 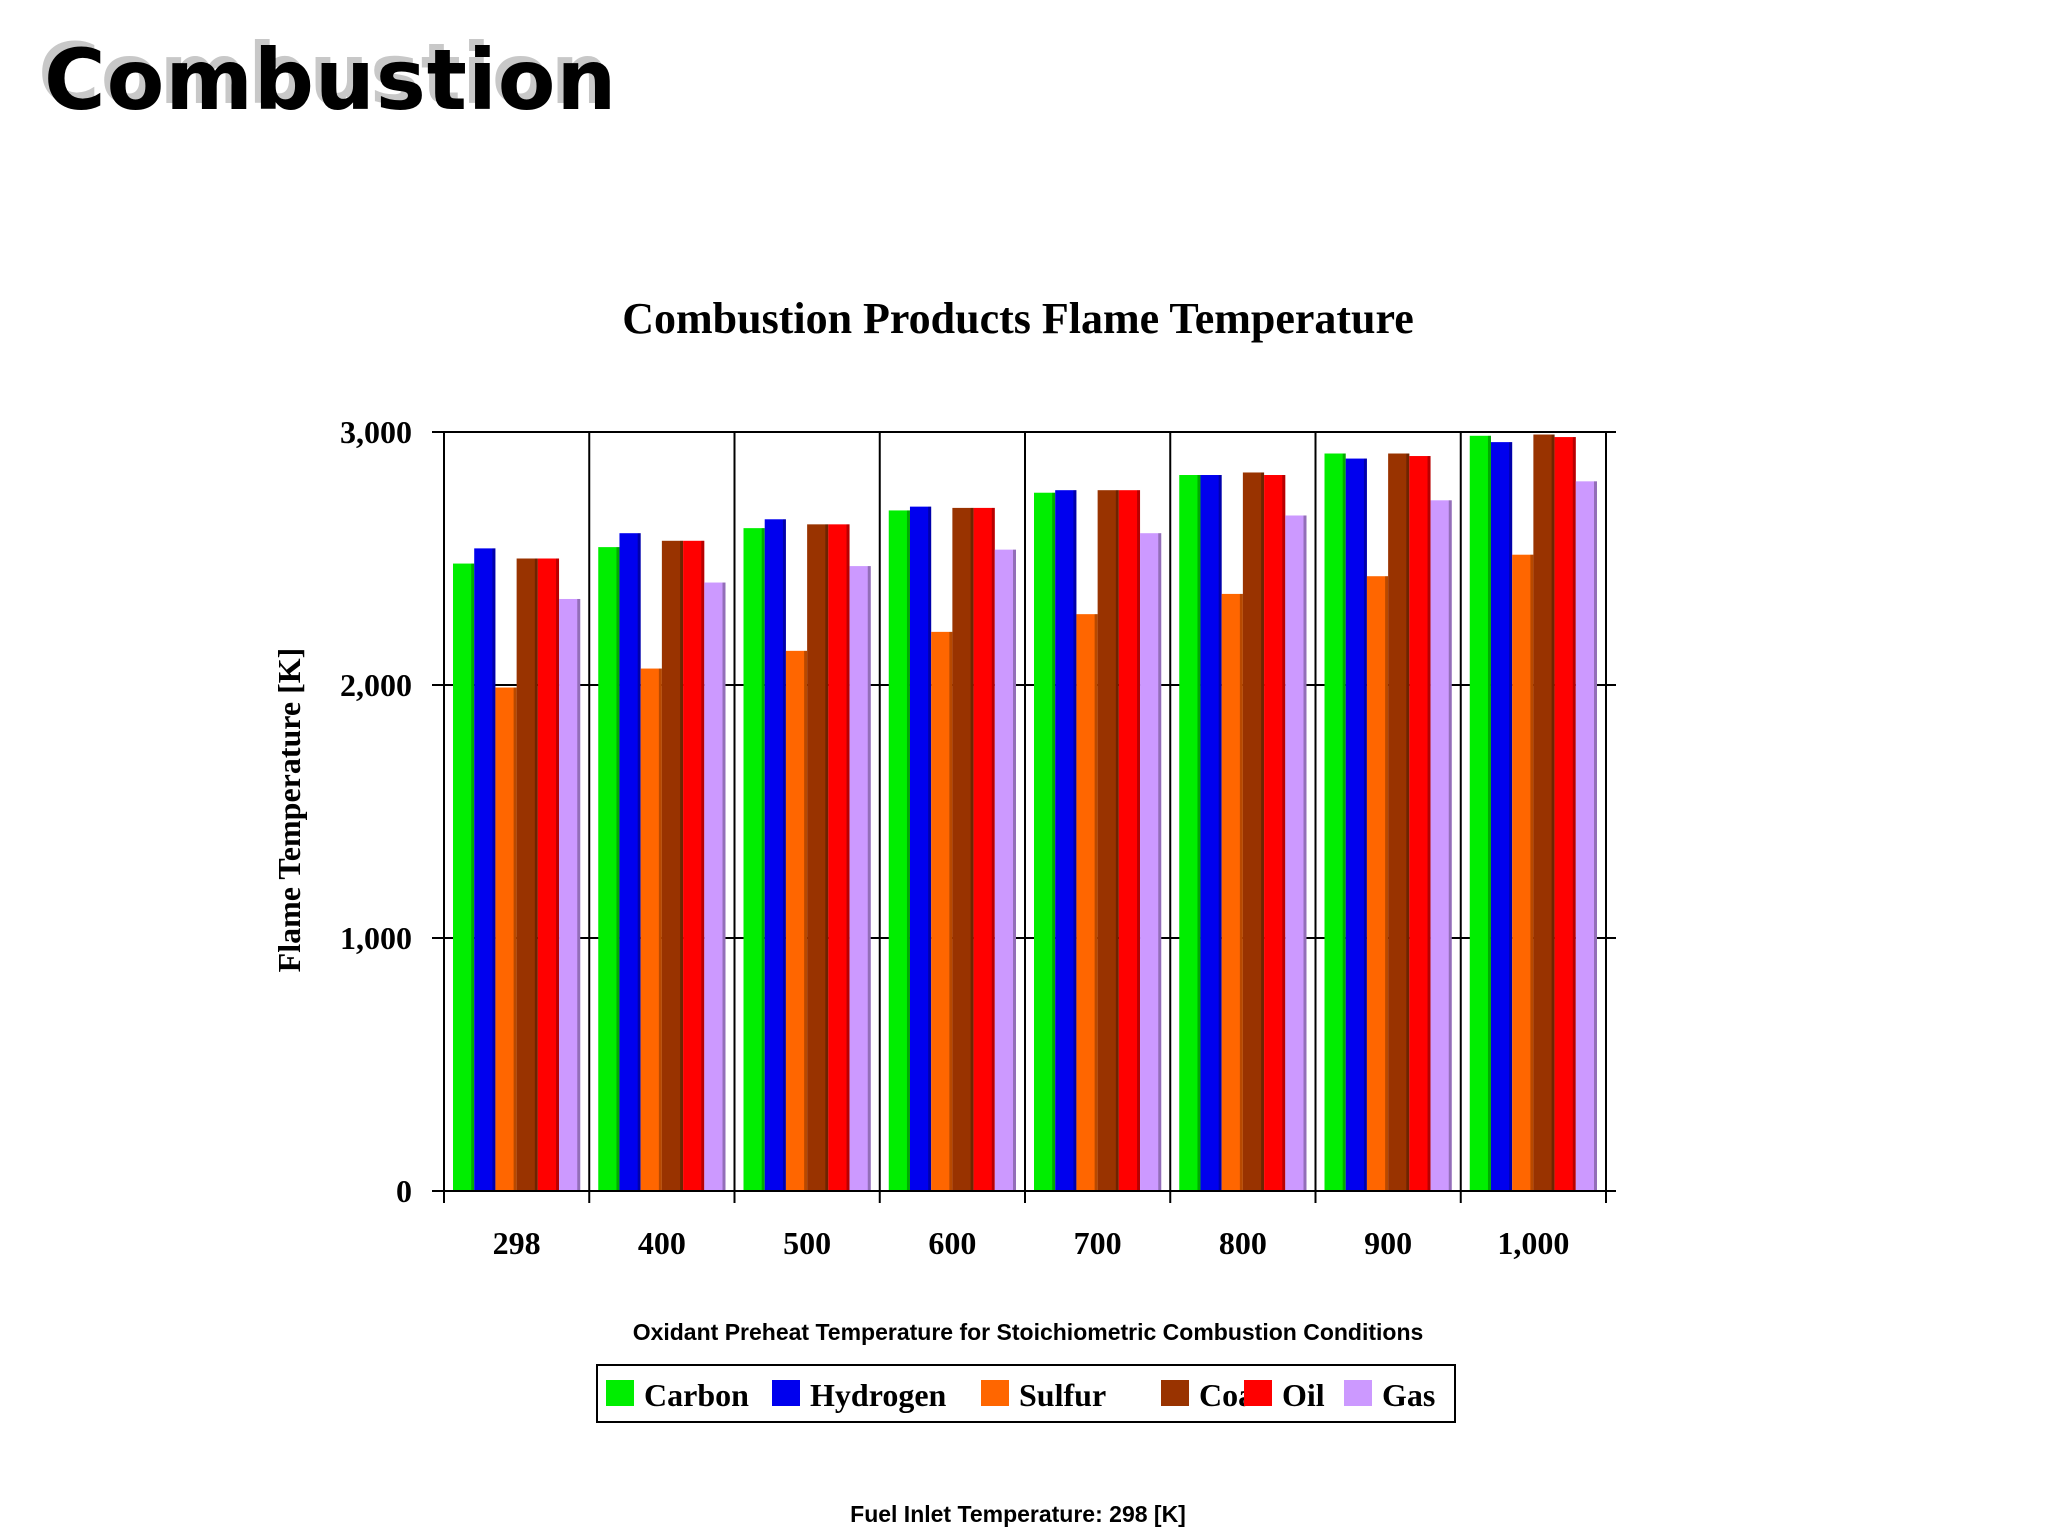 I want to click on x-tick-label: 1,000, so click(x=1533, y=1243).